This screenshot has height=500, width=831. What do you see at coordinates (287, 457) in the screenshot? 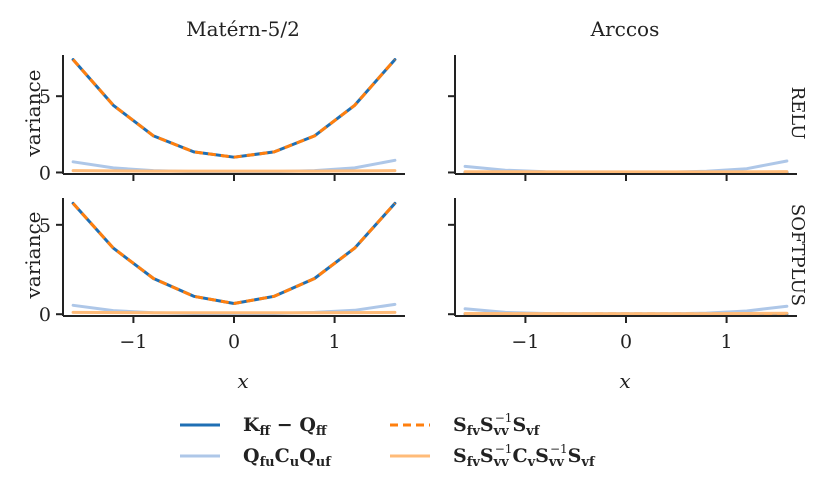
I see `legend-label-qcq: QfuCuQuf` at bounding box center [287, 457].